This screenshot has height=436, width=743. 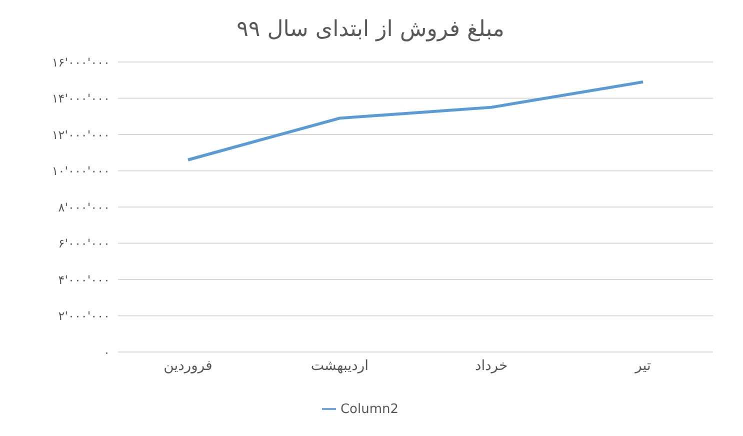 I want to click on y-tick-label: ۱۶'۰۰۰'۰۰۰, so click(x=81, y=62).